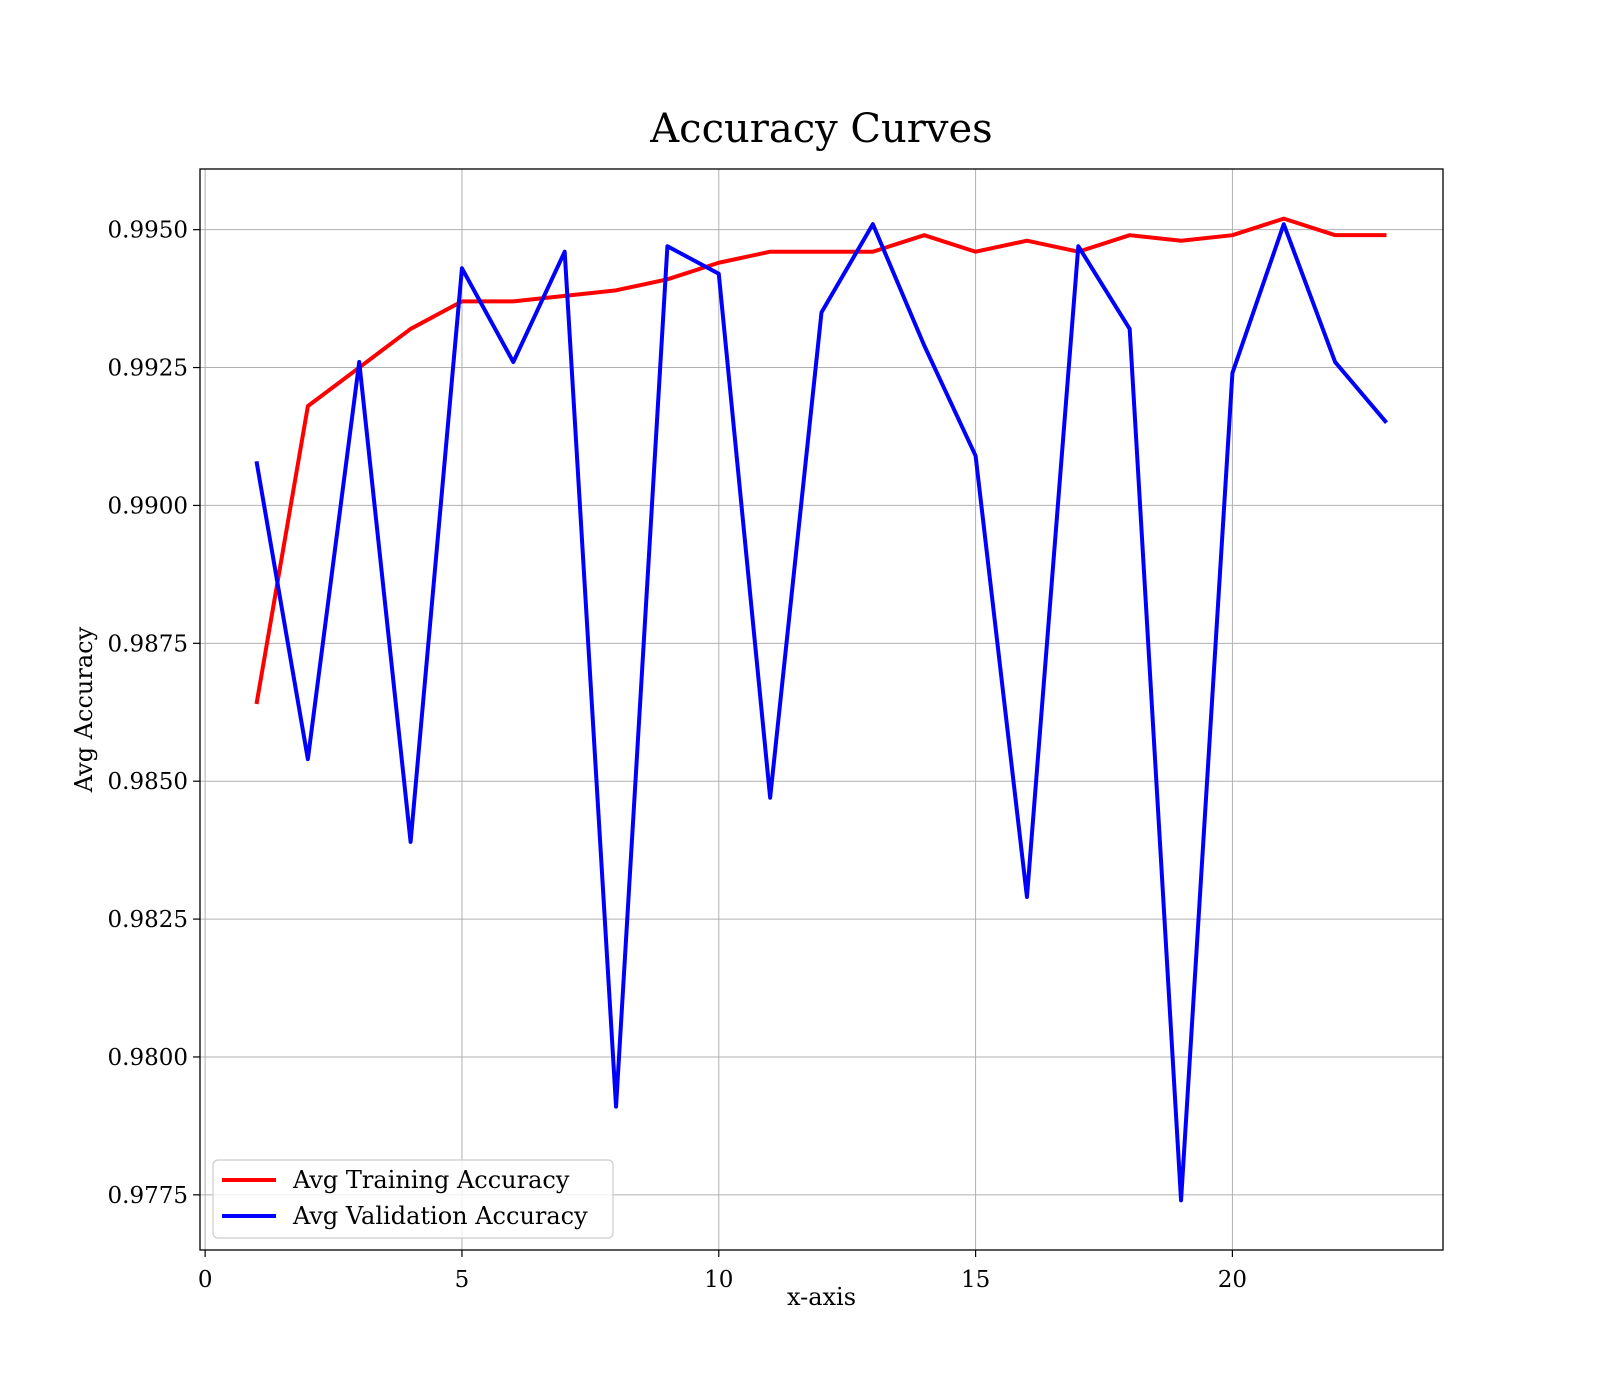  I want to click on x-tick-label: 5, so click(462, 1280).